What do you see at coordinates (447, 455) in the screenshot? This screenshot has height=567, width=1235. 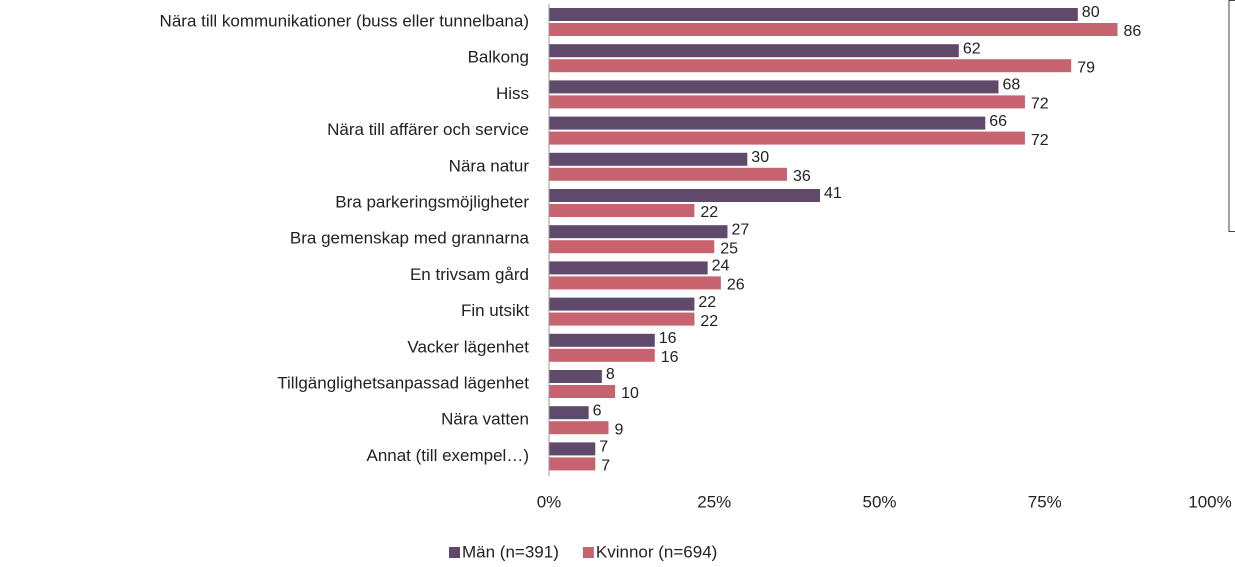 I see `y-tick-label: Annat (till exempel…)` at bounding box center [447, 455].